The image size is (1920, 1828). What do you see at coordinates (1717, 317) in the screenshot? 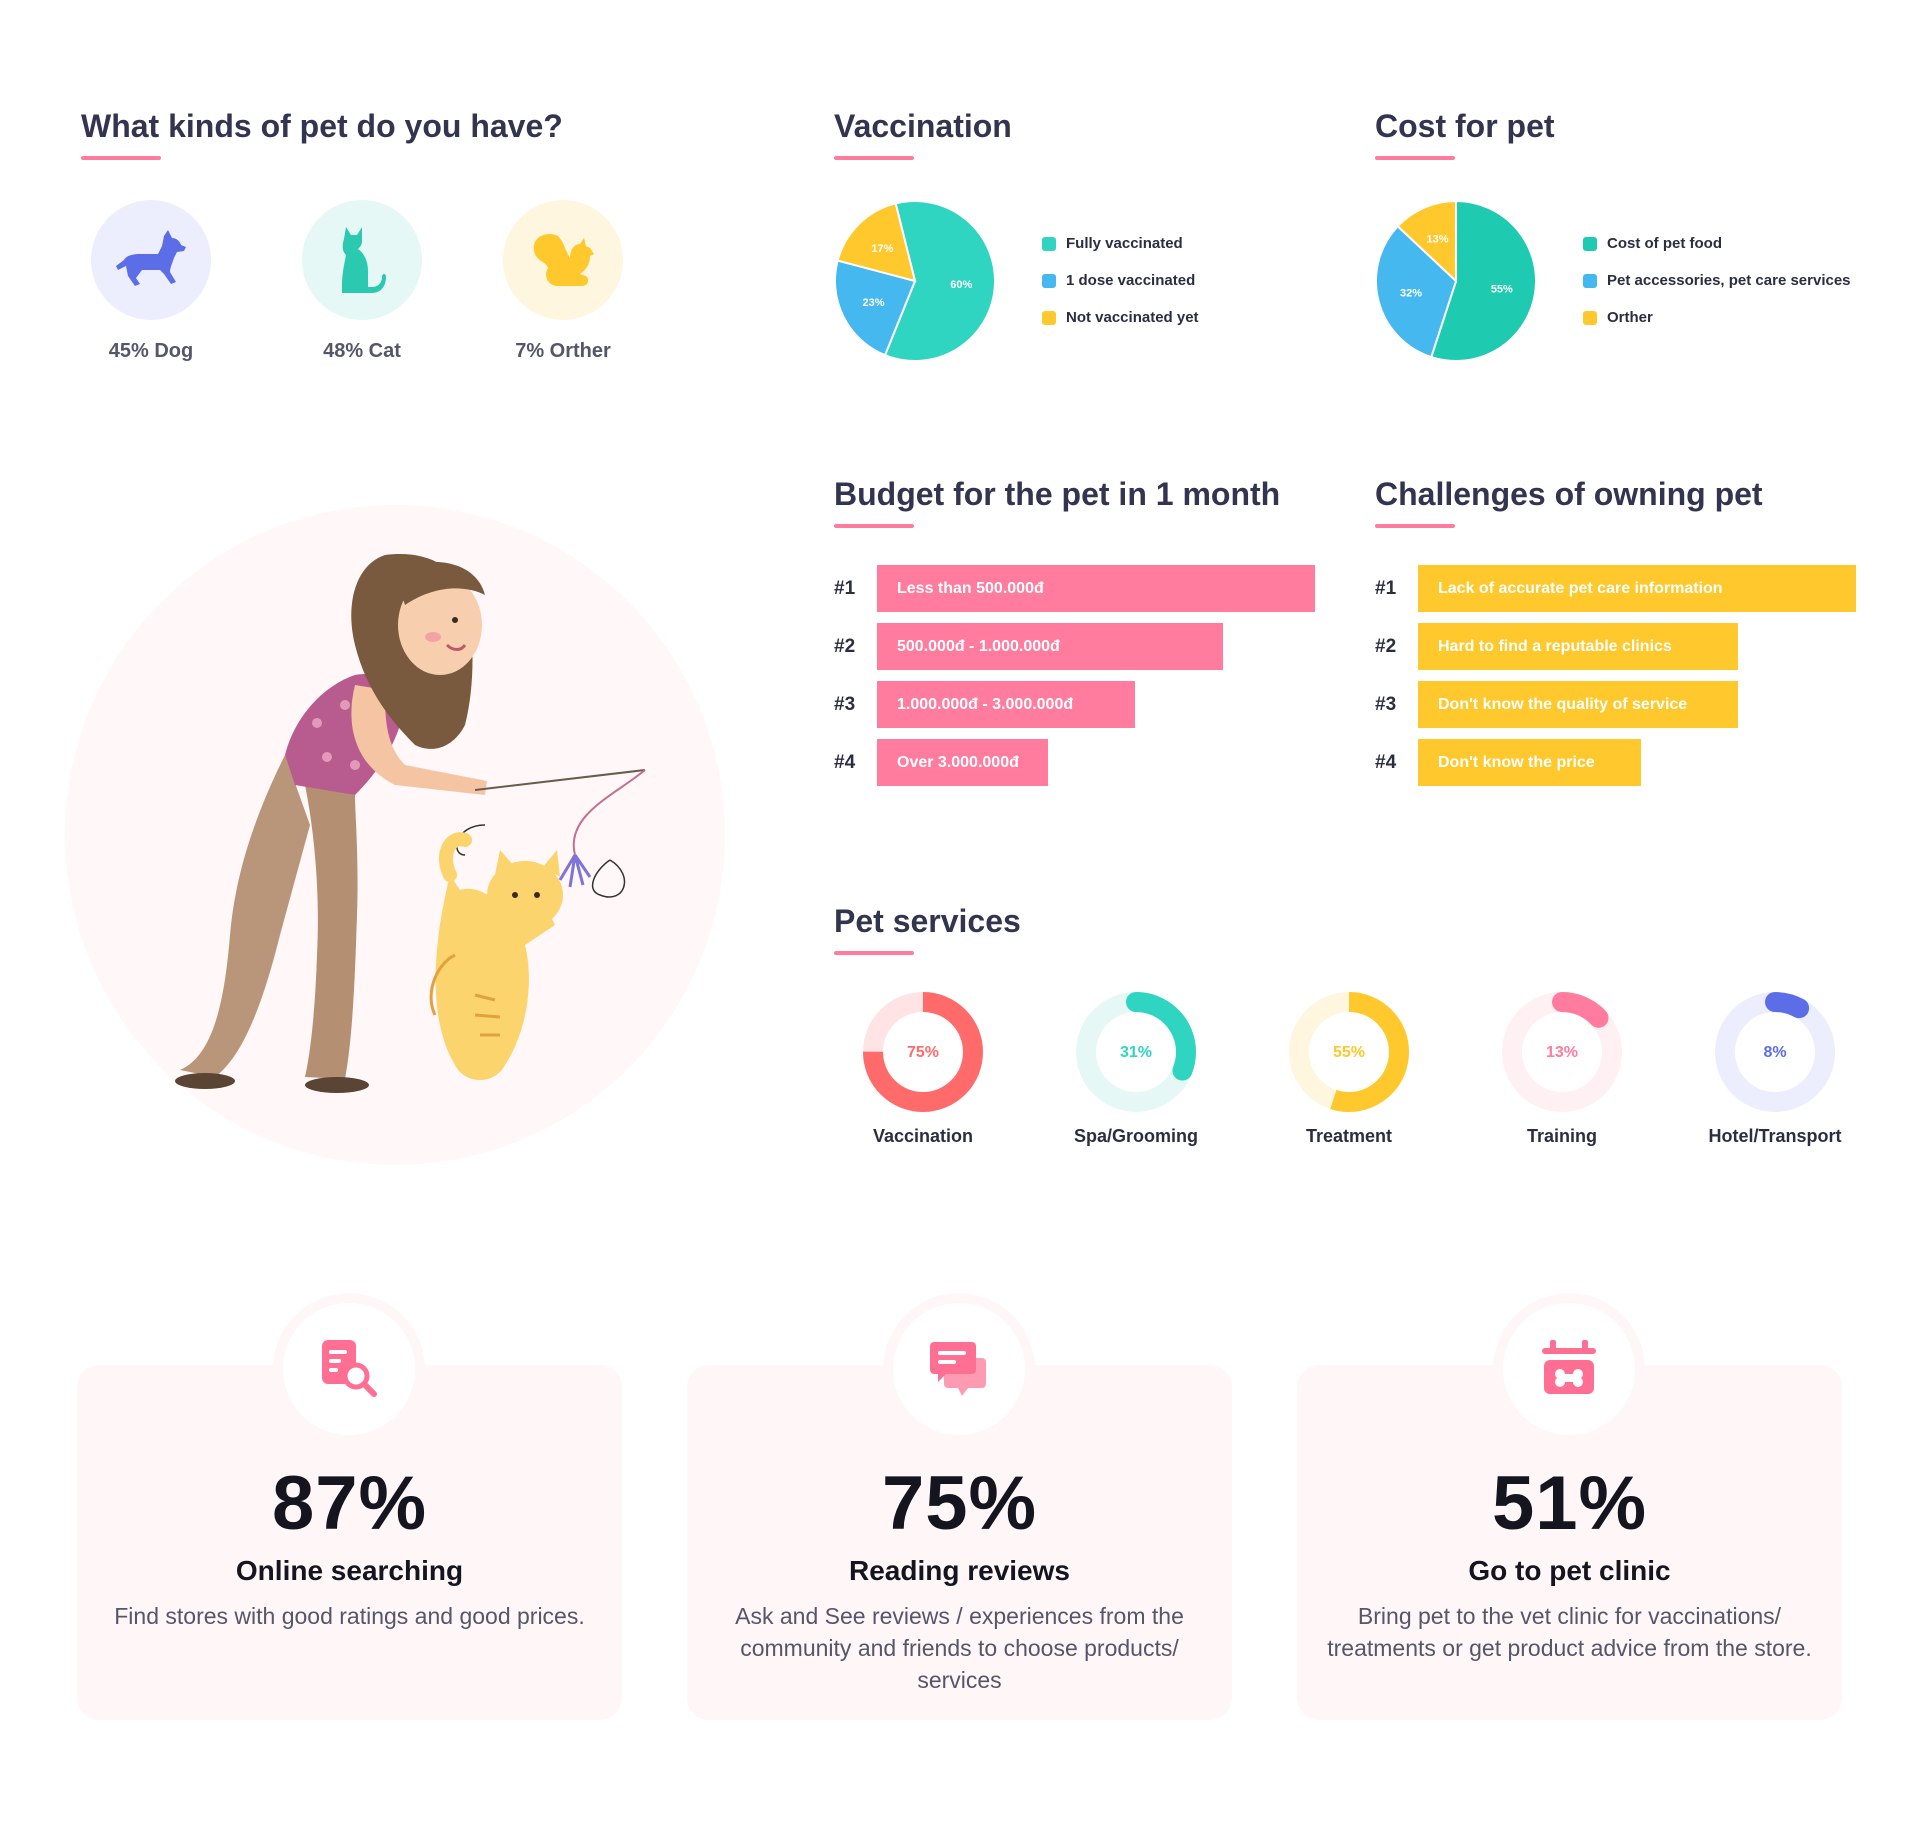
I see `legend-item: Orther` at bounding box center [1717, 317].